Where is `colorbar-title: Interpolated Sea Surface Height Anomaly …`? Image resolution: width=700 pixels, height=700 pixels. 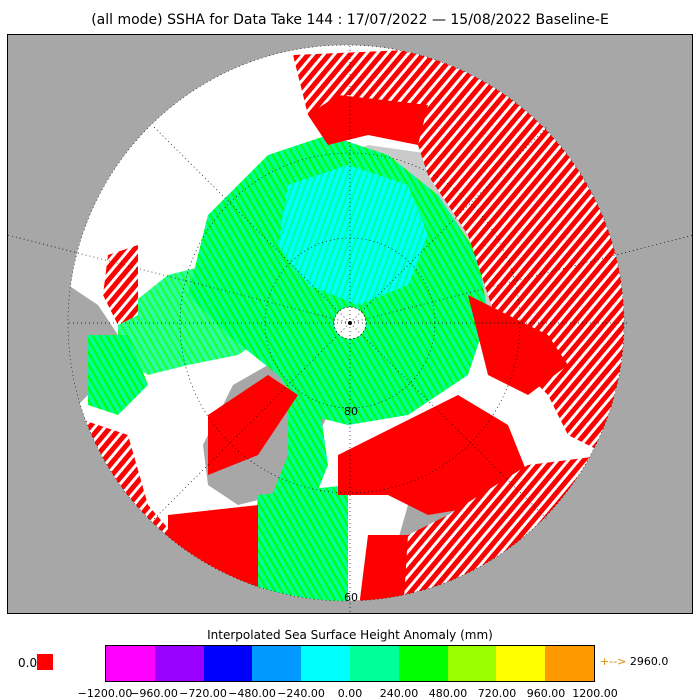
colorbar-title: Interpolated Sea Surface Height Anomaly … is located at coordinates (350, 635).